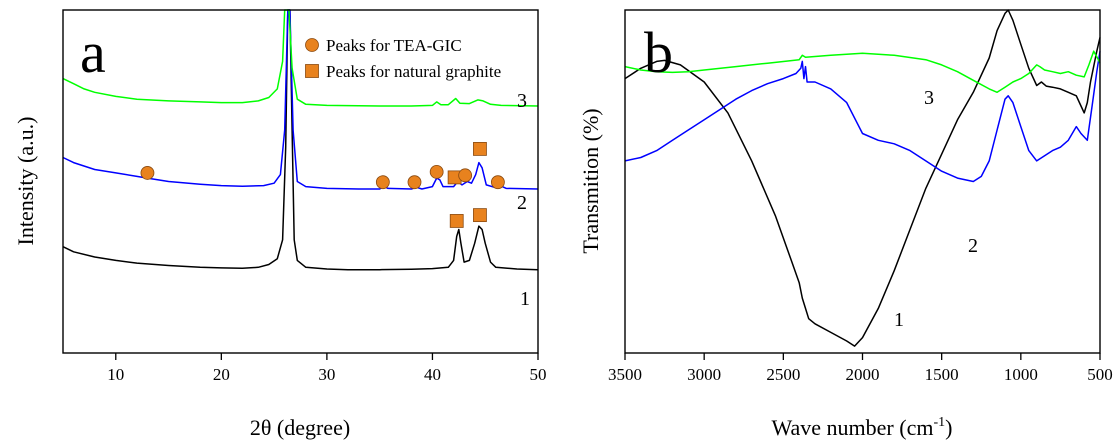  I want to click on panel-b-series-2-line, so click(862, 117).